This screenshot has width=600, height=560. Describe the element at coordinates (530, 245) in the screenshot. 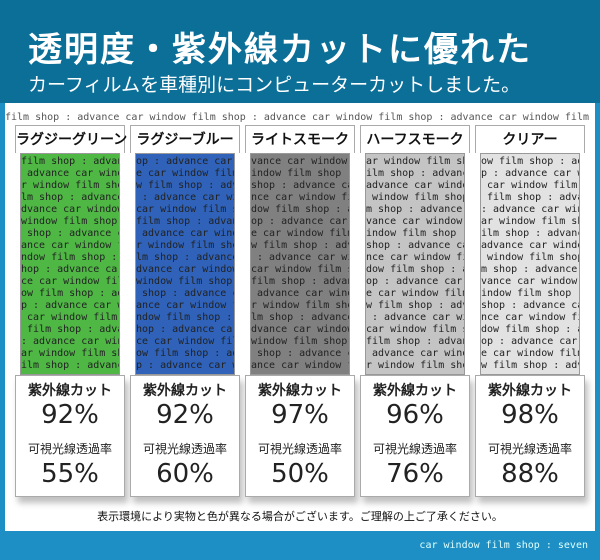

I see `background-pattern-row: advance car windo` at that location.